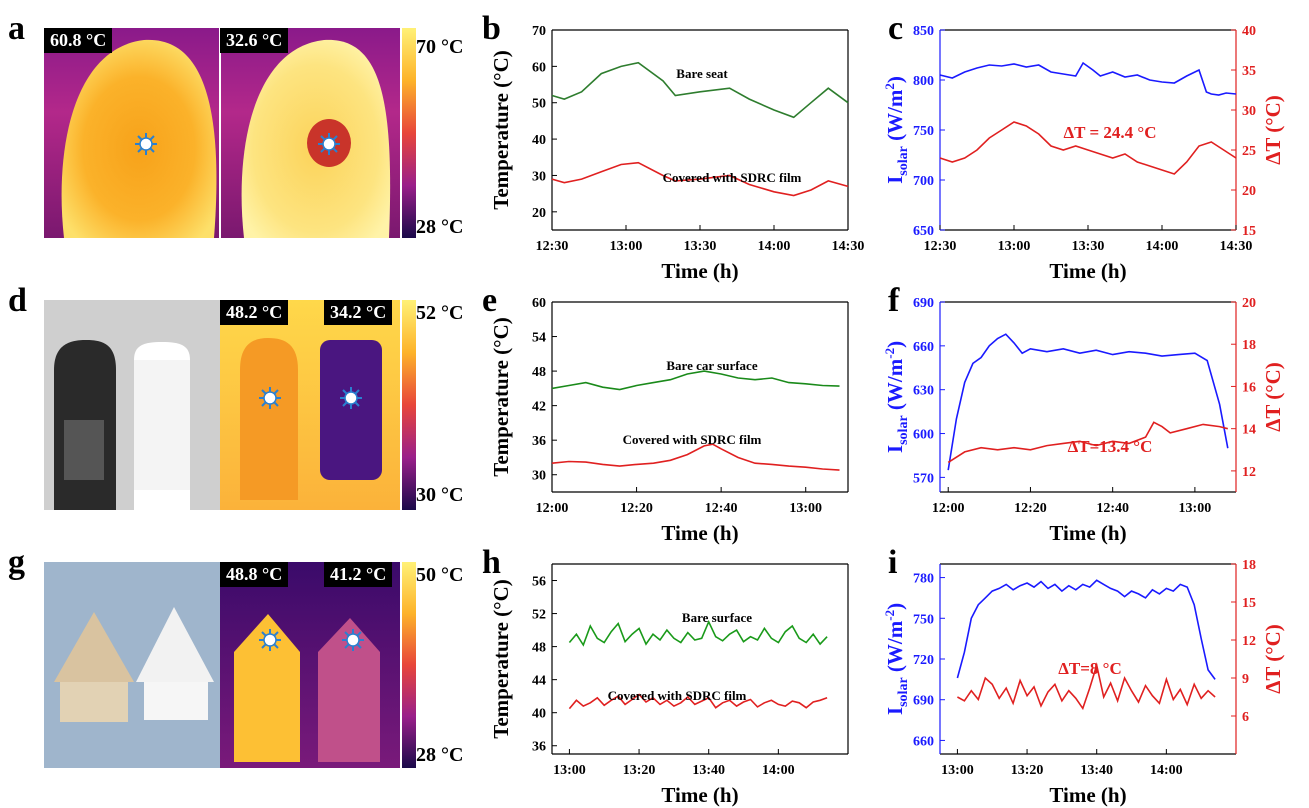  What do you see at coordinates (702, 73) in the screenshot?
I see `annotation-label: Bare seat` at bounding box center [702, 73].